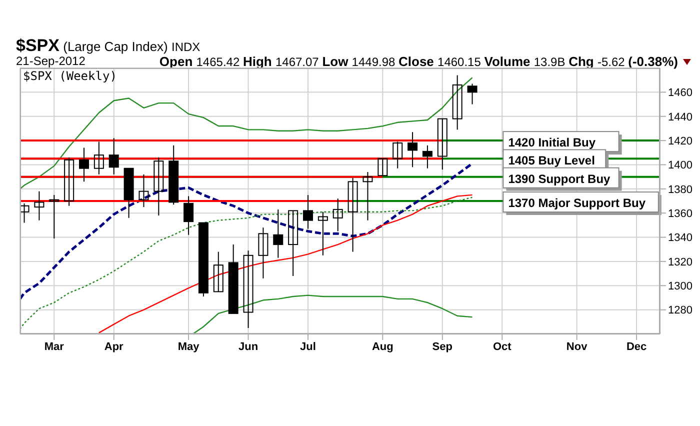  What do you see at coordinates (186, 47) in the screenshot?
I see `text: INDX` at bounding box center [186, 47].